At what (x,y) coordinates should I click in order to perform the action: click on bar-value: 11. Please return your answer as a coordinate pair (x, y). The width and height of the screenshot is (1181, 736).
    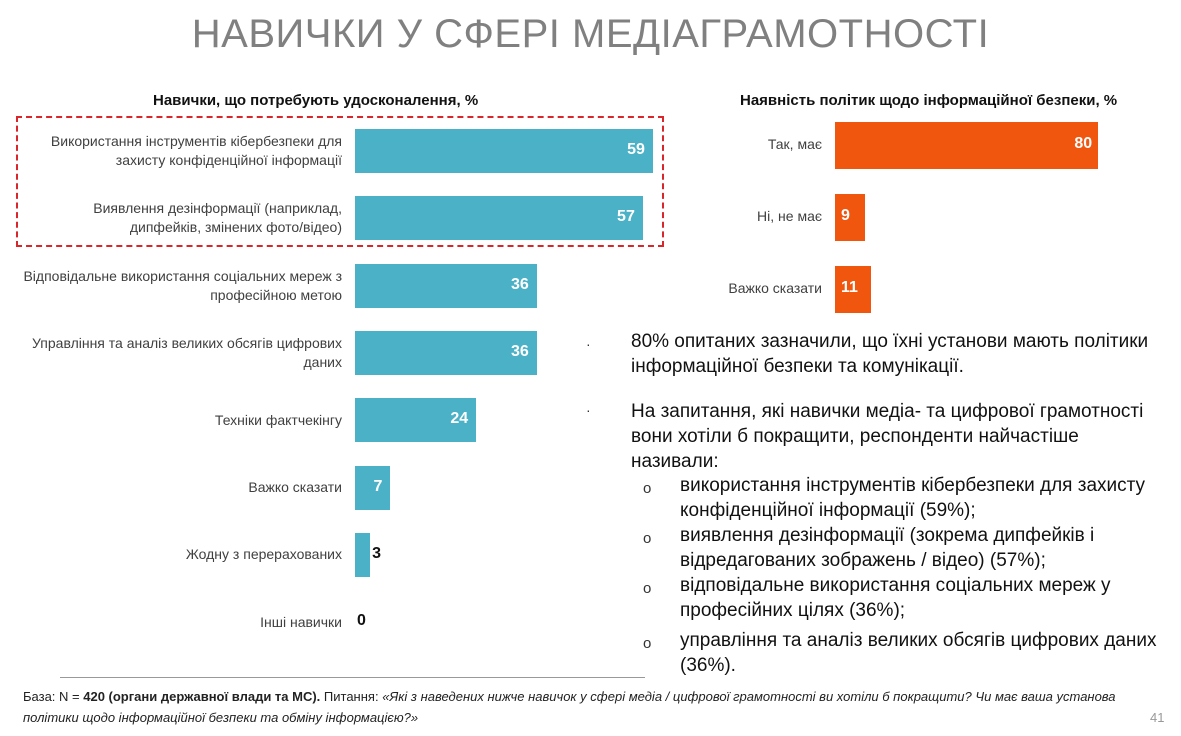
    Looking at the image, I should click on (849, 287).